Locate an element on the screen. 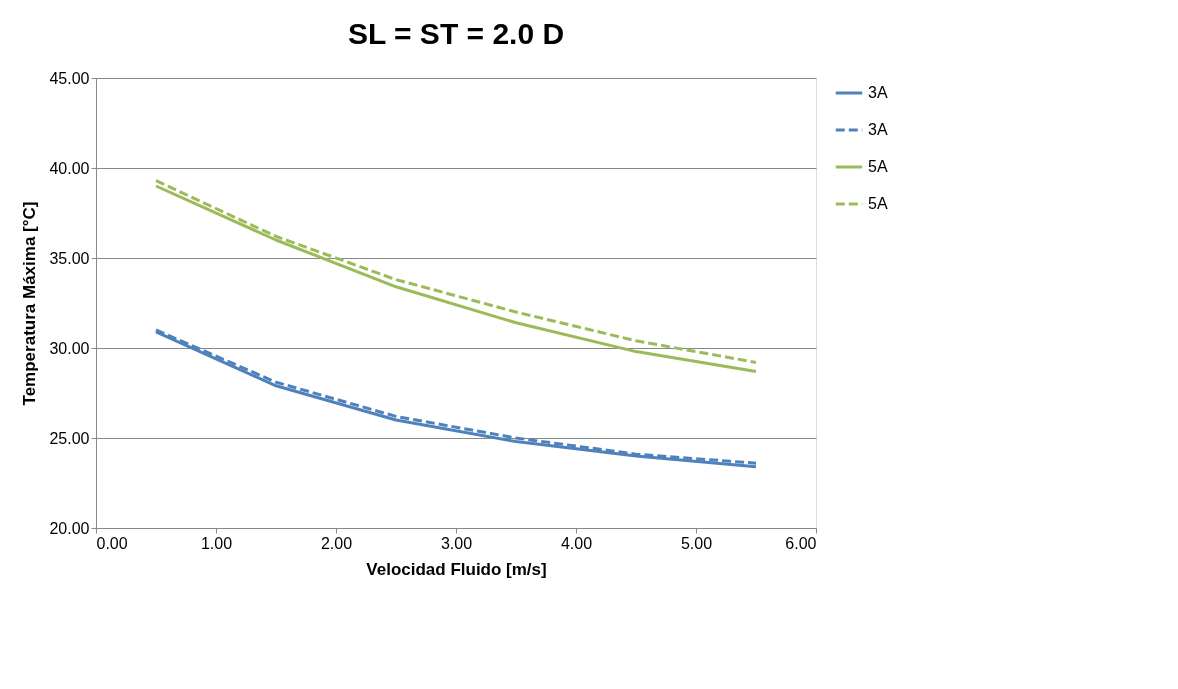 Image resolution: width=1178 pixels, height=689 pixels. x-tick-label: 2.00 is located at coordinates (336, 543).